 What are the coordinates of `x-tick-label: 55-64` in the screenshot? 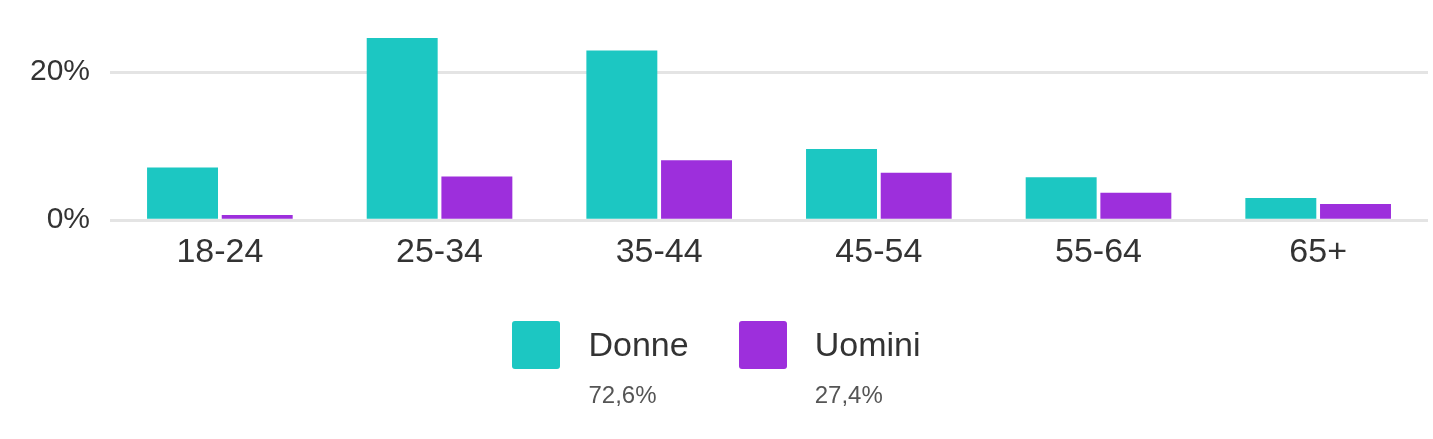 It's located at (1098, 249).